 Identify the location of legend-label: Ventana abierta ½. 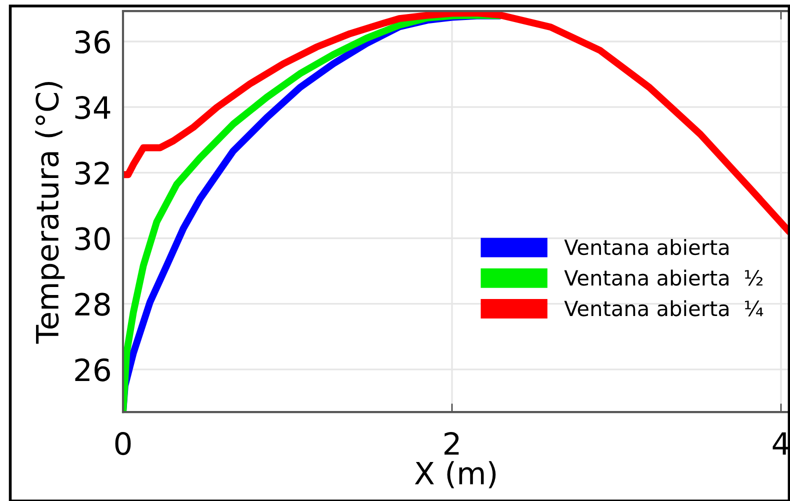
(663, 278).